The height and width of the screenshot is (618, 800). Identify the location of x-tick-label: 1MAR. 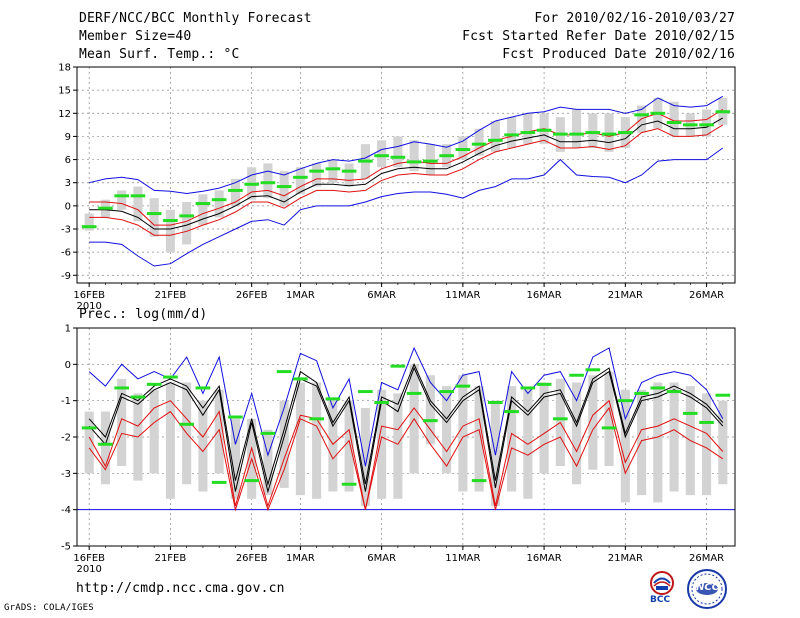
(300, 558).